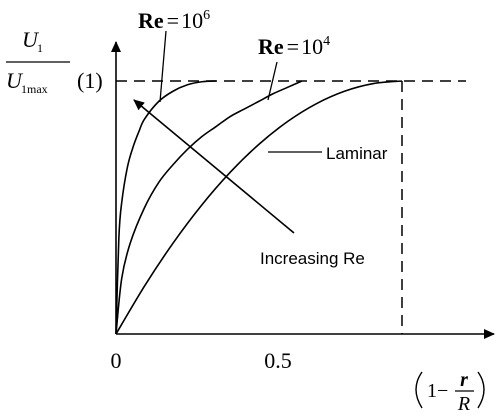 The height and width of the screenshot is (416, 500). I want to click on y-label-denominator-subscript: 1max, so click(34, 89).